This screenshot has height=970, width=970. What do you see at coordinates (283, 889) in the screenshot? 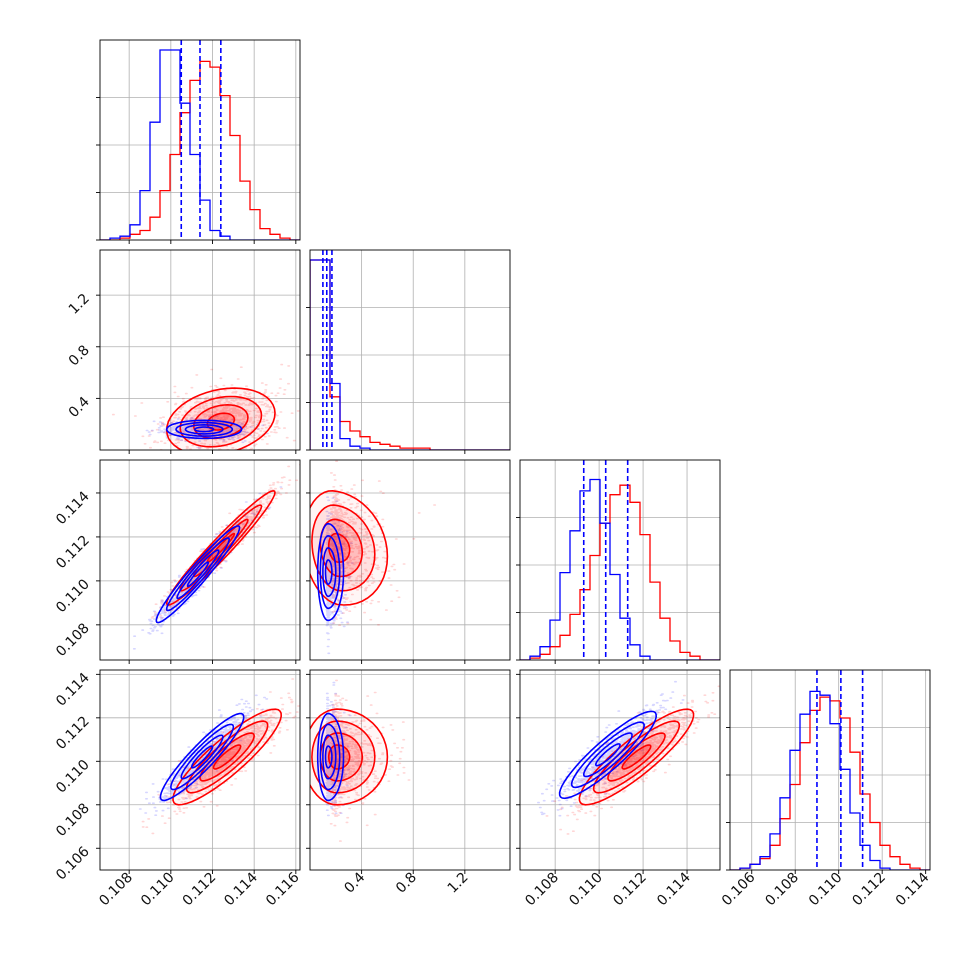
I see `x-tick-label: 0.116` at bounding box center [283, 889].